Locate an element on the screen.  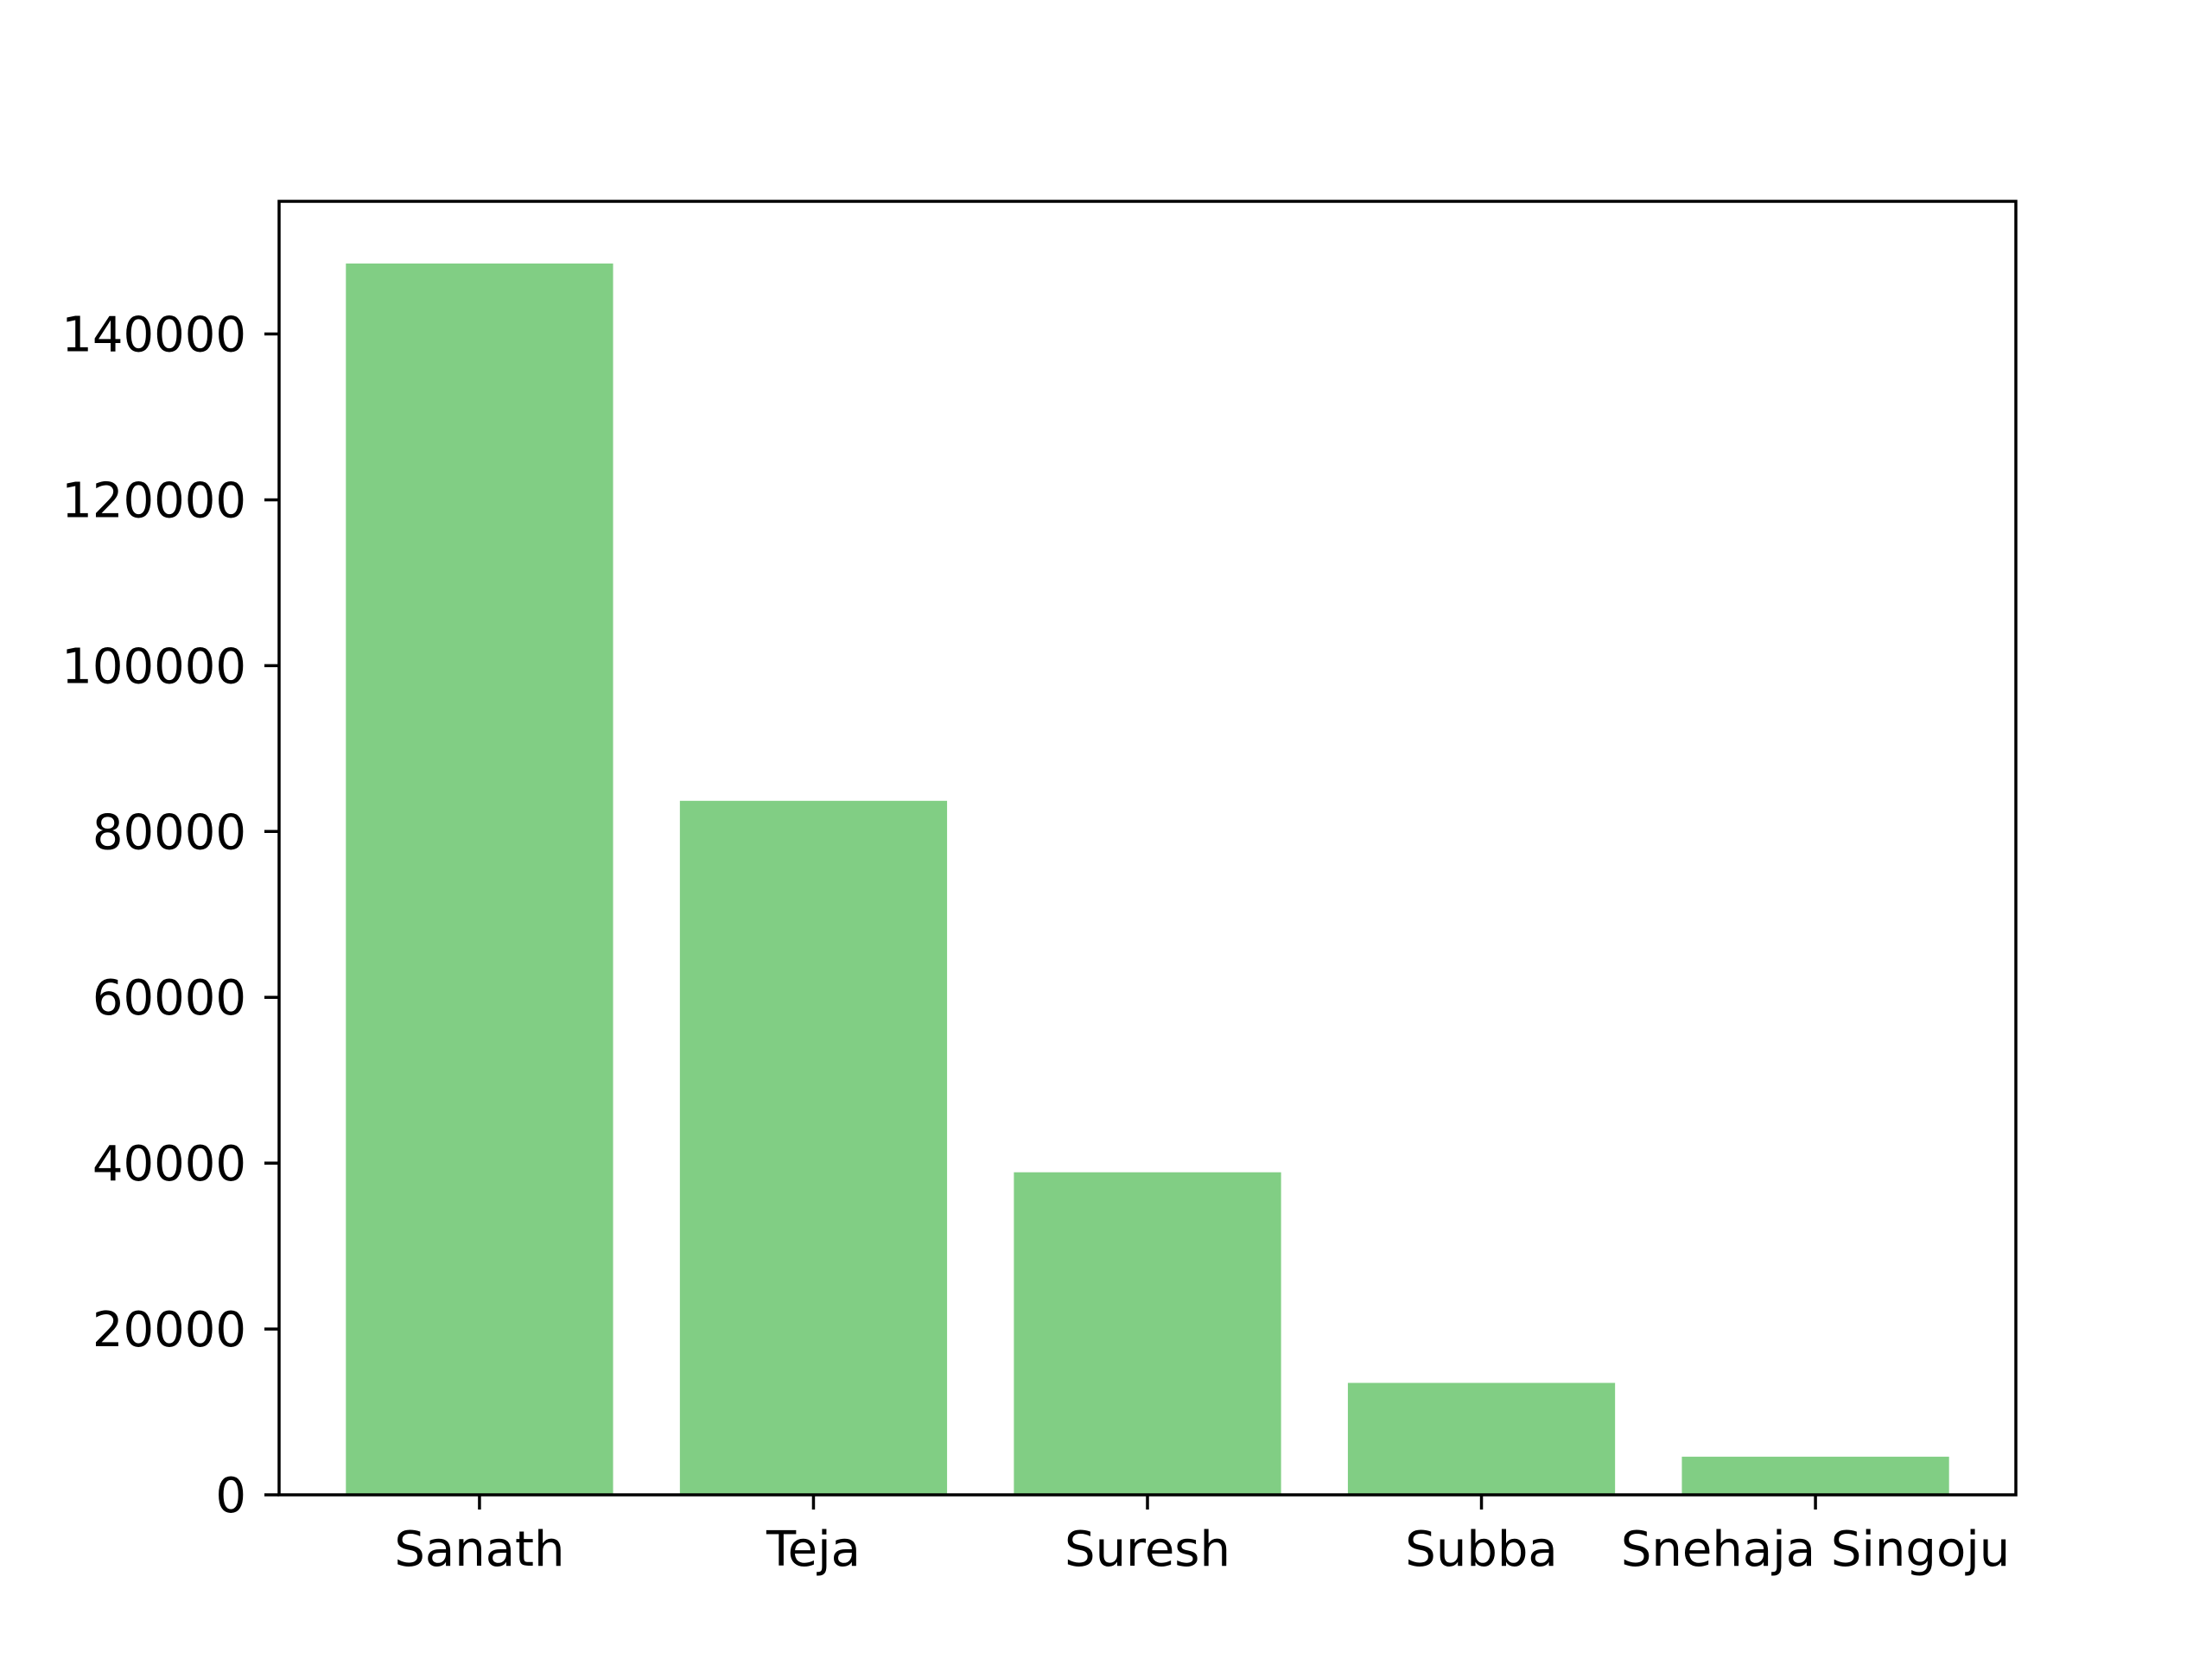
y-tick-label: 120000 is located at coordinates (153, 501).